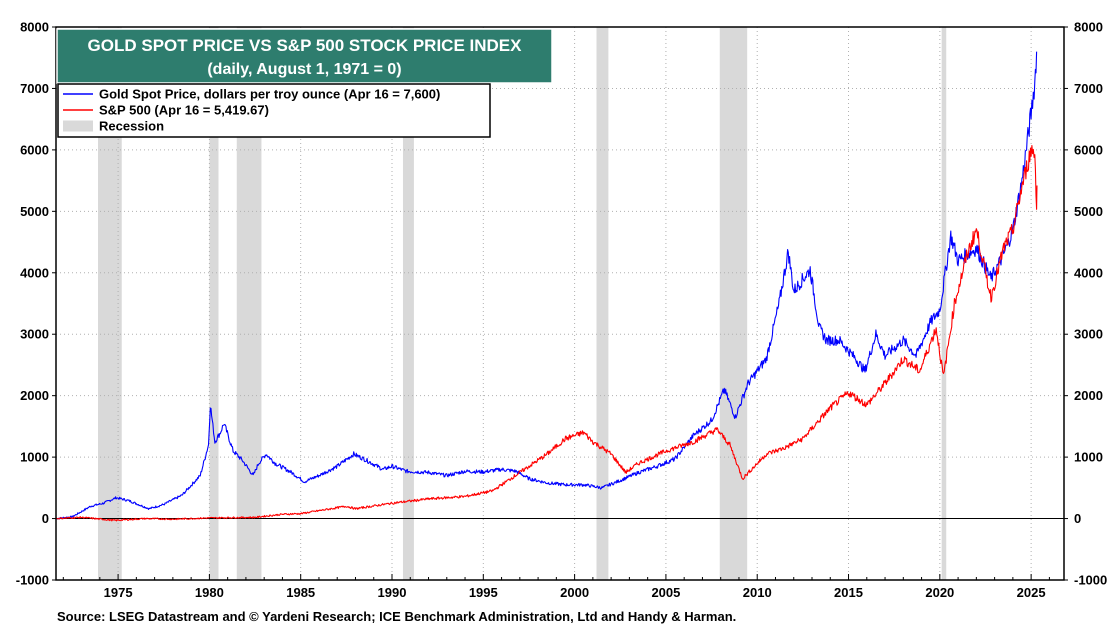  I want to click on legend-label-sp500: S&P 500 (Apr 16 = 5,419.67), so click(184, 110).